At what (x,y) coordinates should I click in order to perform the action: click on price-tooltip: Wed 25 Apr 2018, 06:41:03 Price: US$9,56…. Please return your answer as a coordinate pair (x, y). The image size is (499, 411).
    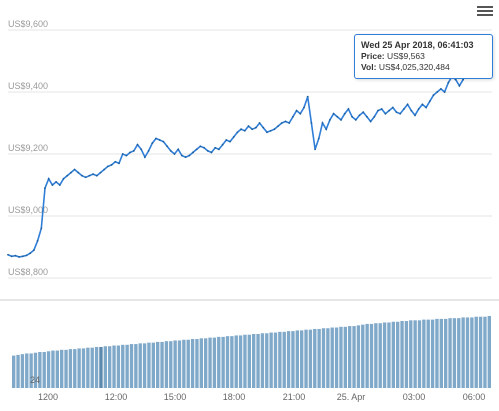
    Looking at the image, I should click on (423, 56).